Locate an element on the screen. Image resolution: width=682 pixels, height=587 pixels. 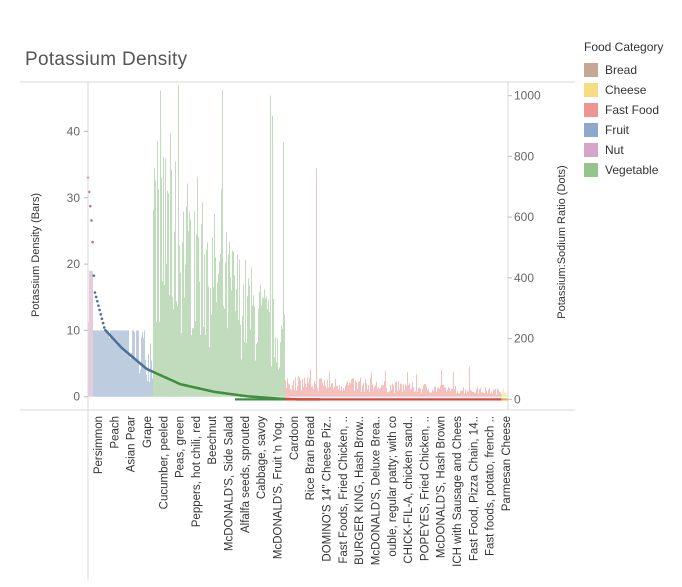
legend-item-bread: Bread is located at coordinates (623, 70).